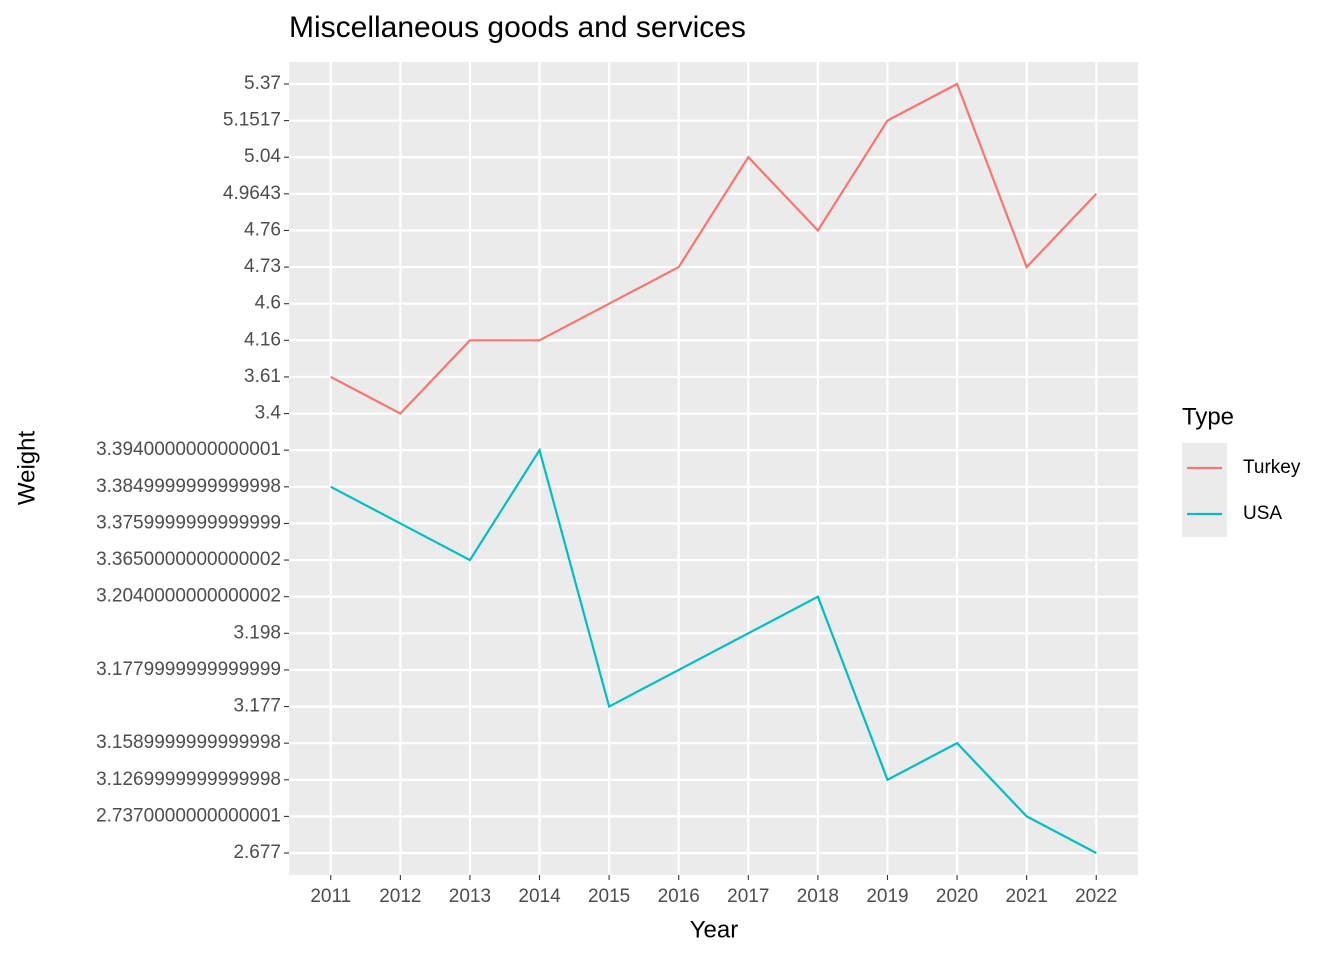 The height and width of the screenshot is (960, 1344). Describe the element at coordinates (470, 896) in the screenshot. I see `x-tick-label: 2013` at that location.